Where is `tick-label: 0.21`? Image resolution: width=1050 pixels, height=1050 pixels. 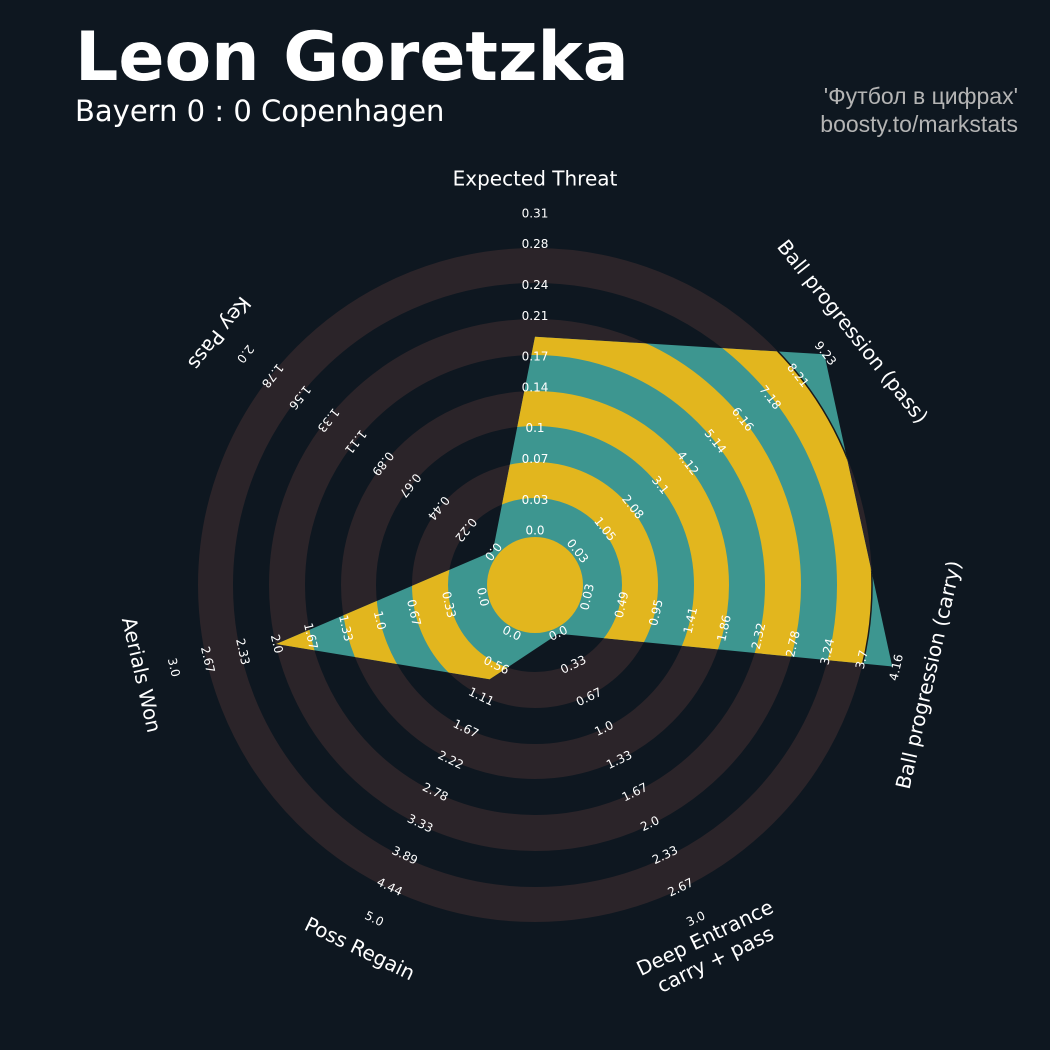 tick-label: 0.21 is located at coordinates (535, 316).